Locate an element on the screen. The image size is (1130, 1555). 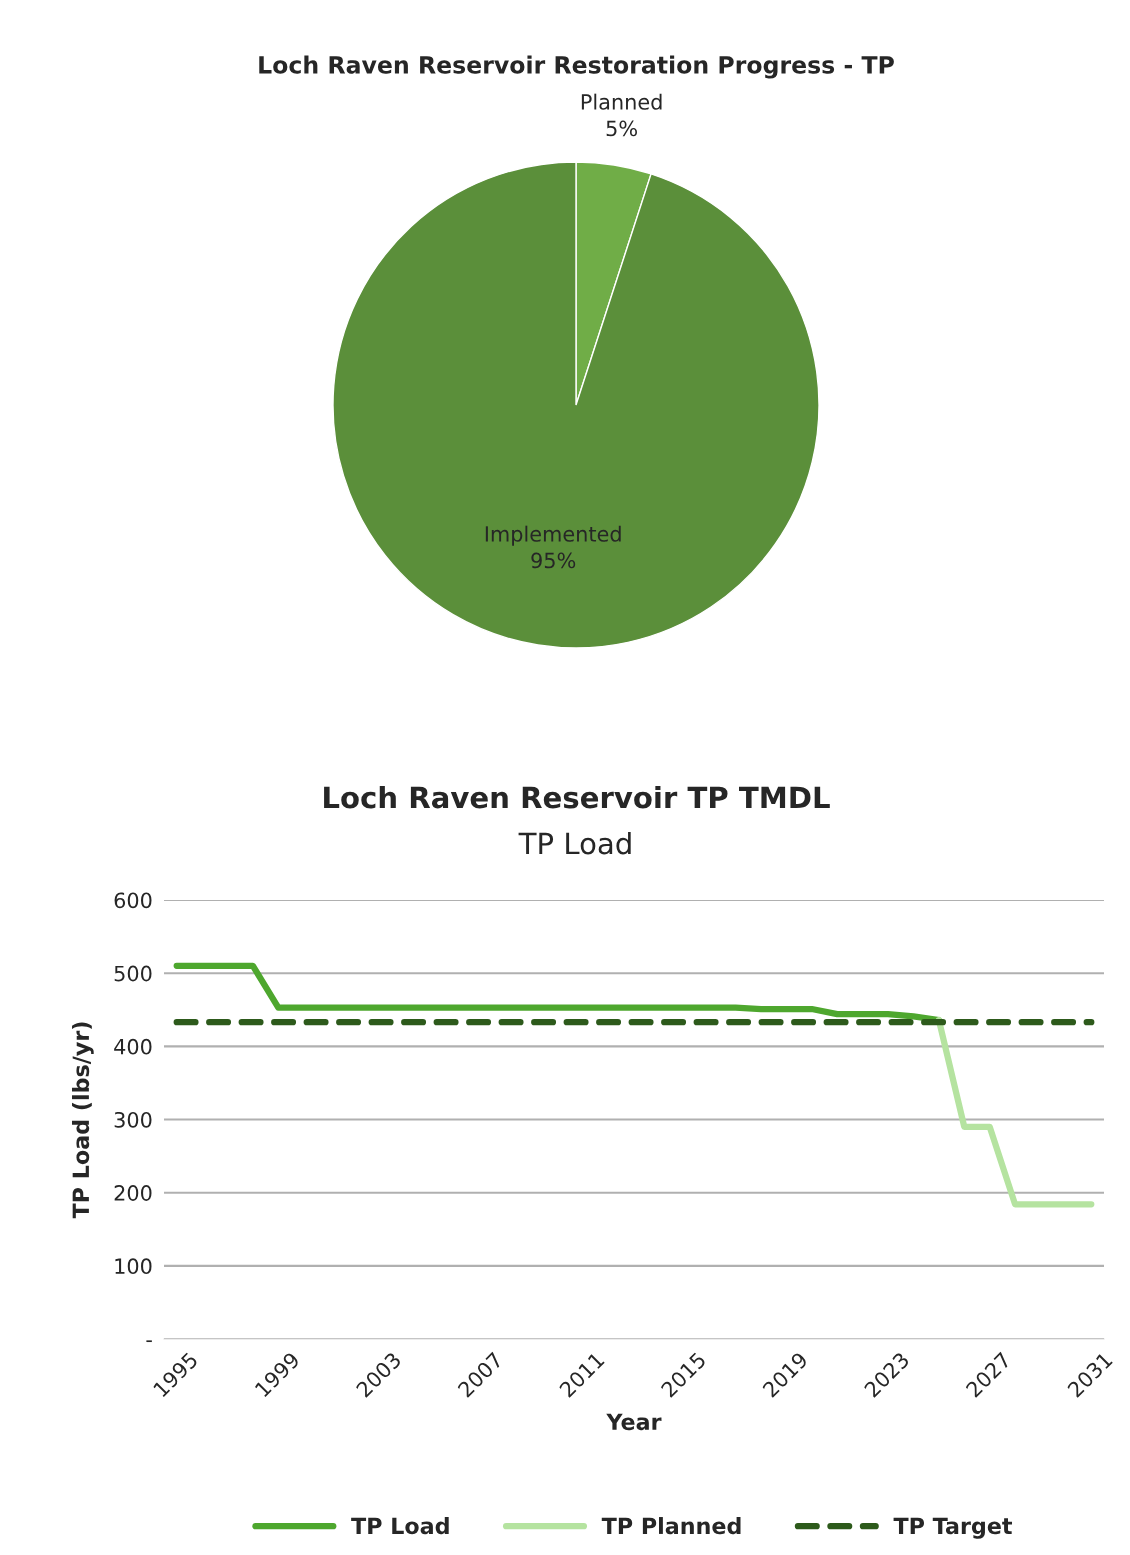
y-tick-label: 100 is located at coordinates (133, 1266).